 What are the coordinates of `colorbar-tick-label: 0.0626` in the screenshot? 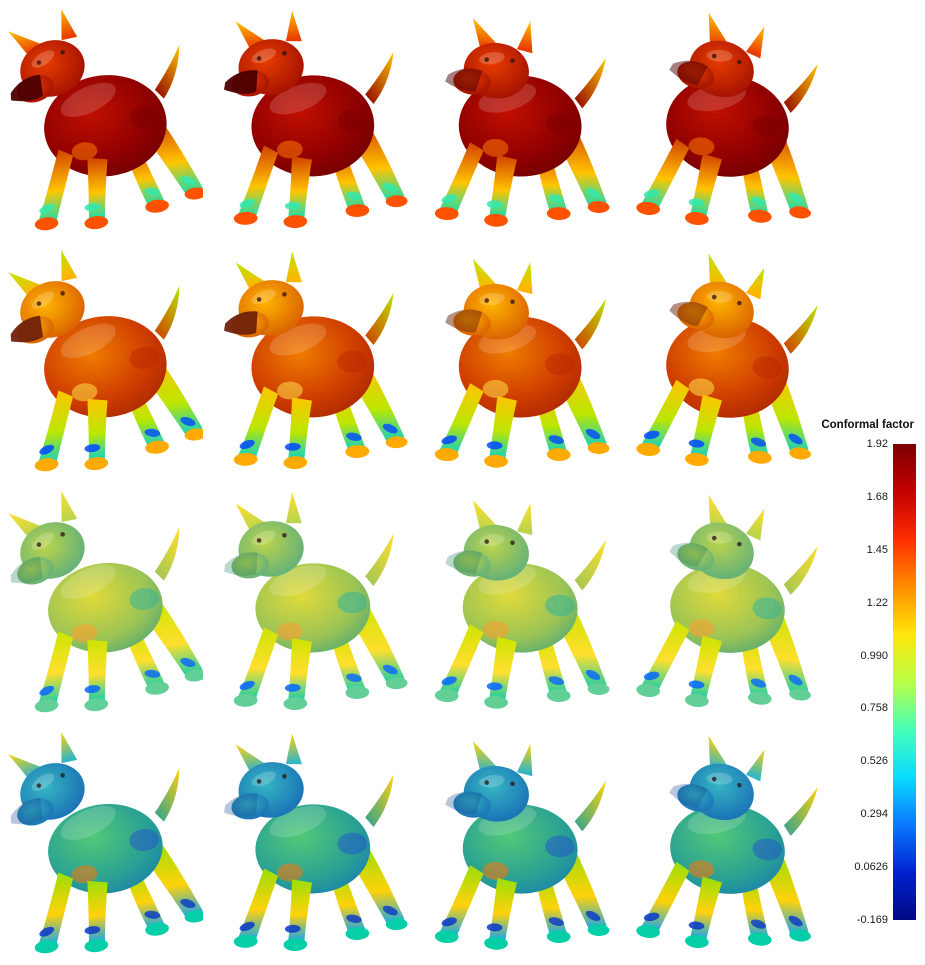 It's located at (871, 867).